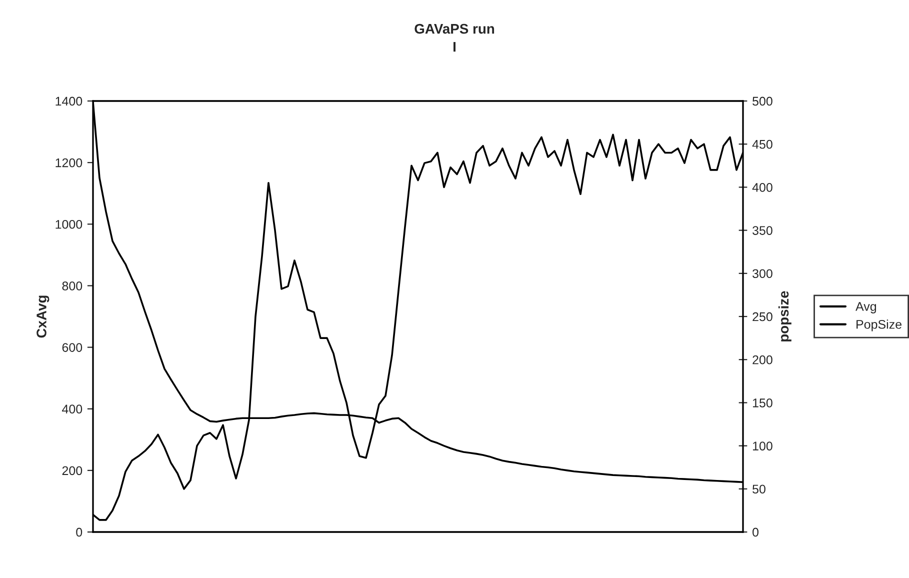 The height and width of the screenshot is (578, 909). Describe the element at coordinates (762, 187) in the screenshot. I see `y2-tick-label: 400` at that location.